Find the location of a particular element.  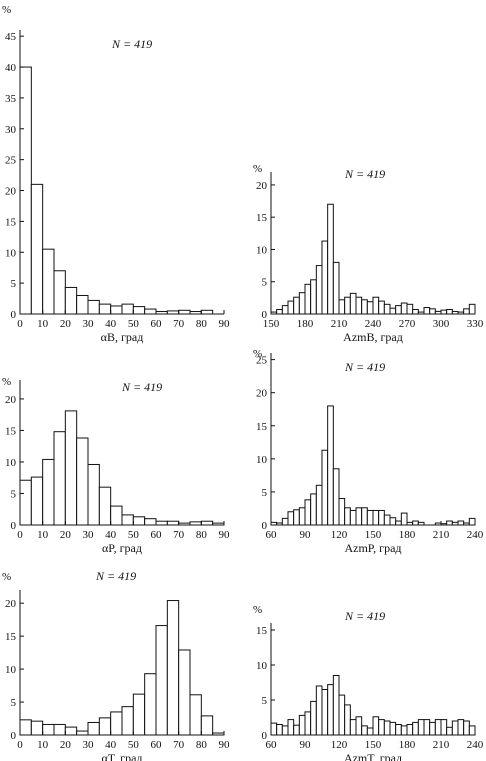

x-tick-label: 30 is located at coordinates (89, 745).